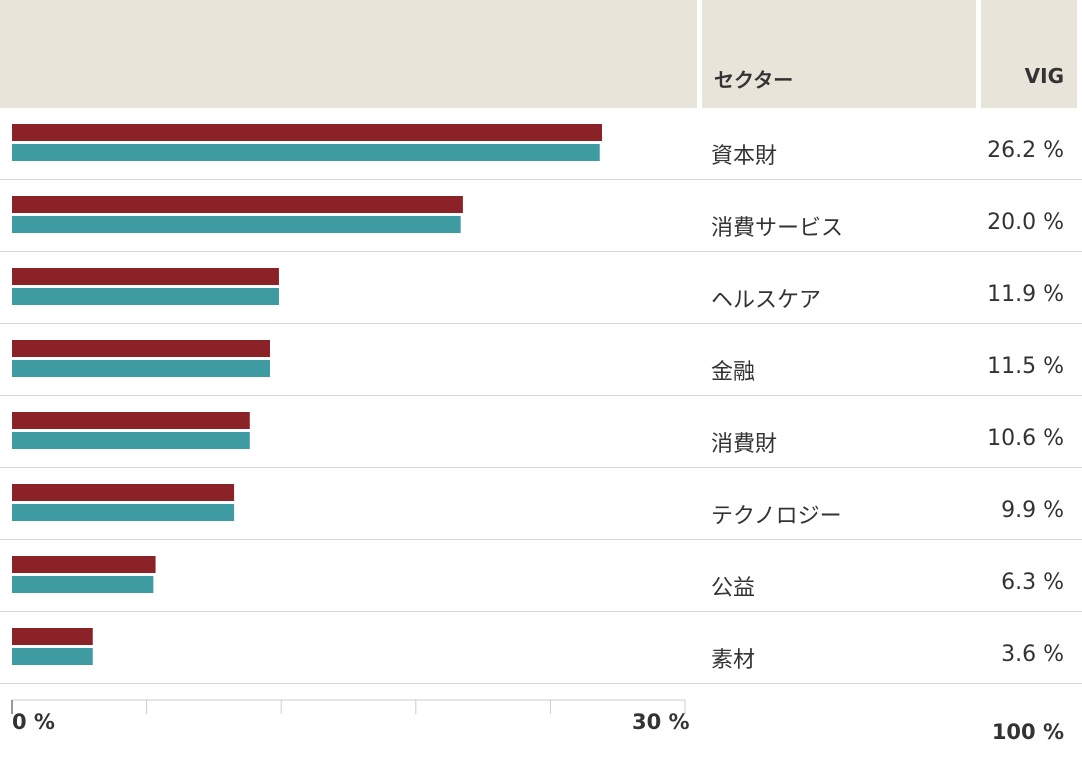 The image size is (1082, 768). Describe the element at coordinates (1044, 76) in the screenshot. I see `vig-column-header: VIG` at that location.